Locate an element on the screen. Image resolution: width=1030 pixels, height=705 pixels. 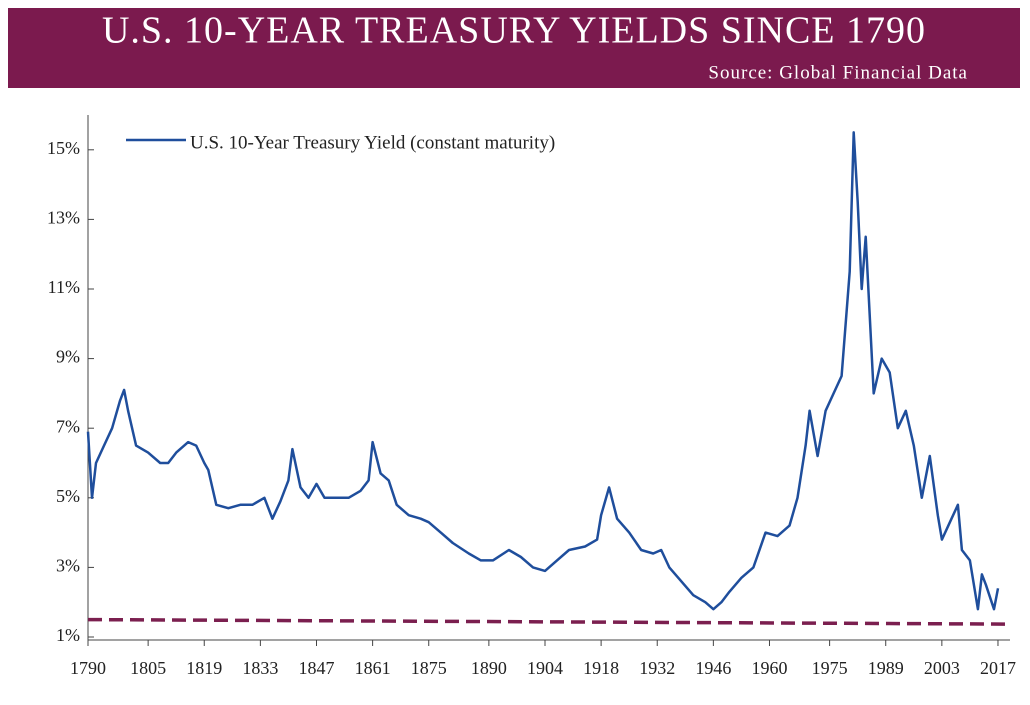
x-tick-label: 1904 is located at coordinates (545, 668).